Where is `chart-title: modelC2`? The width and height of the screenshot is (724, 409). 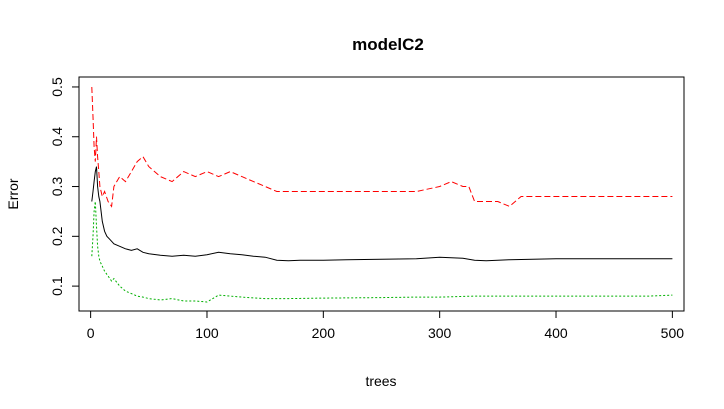 chart-title: modelC2 is located at coordinates (388, 44).